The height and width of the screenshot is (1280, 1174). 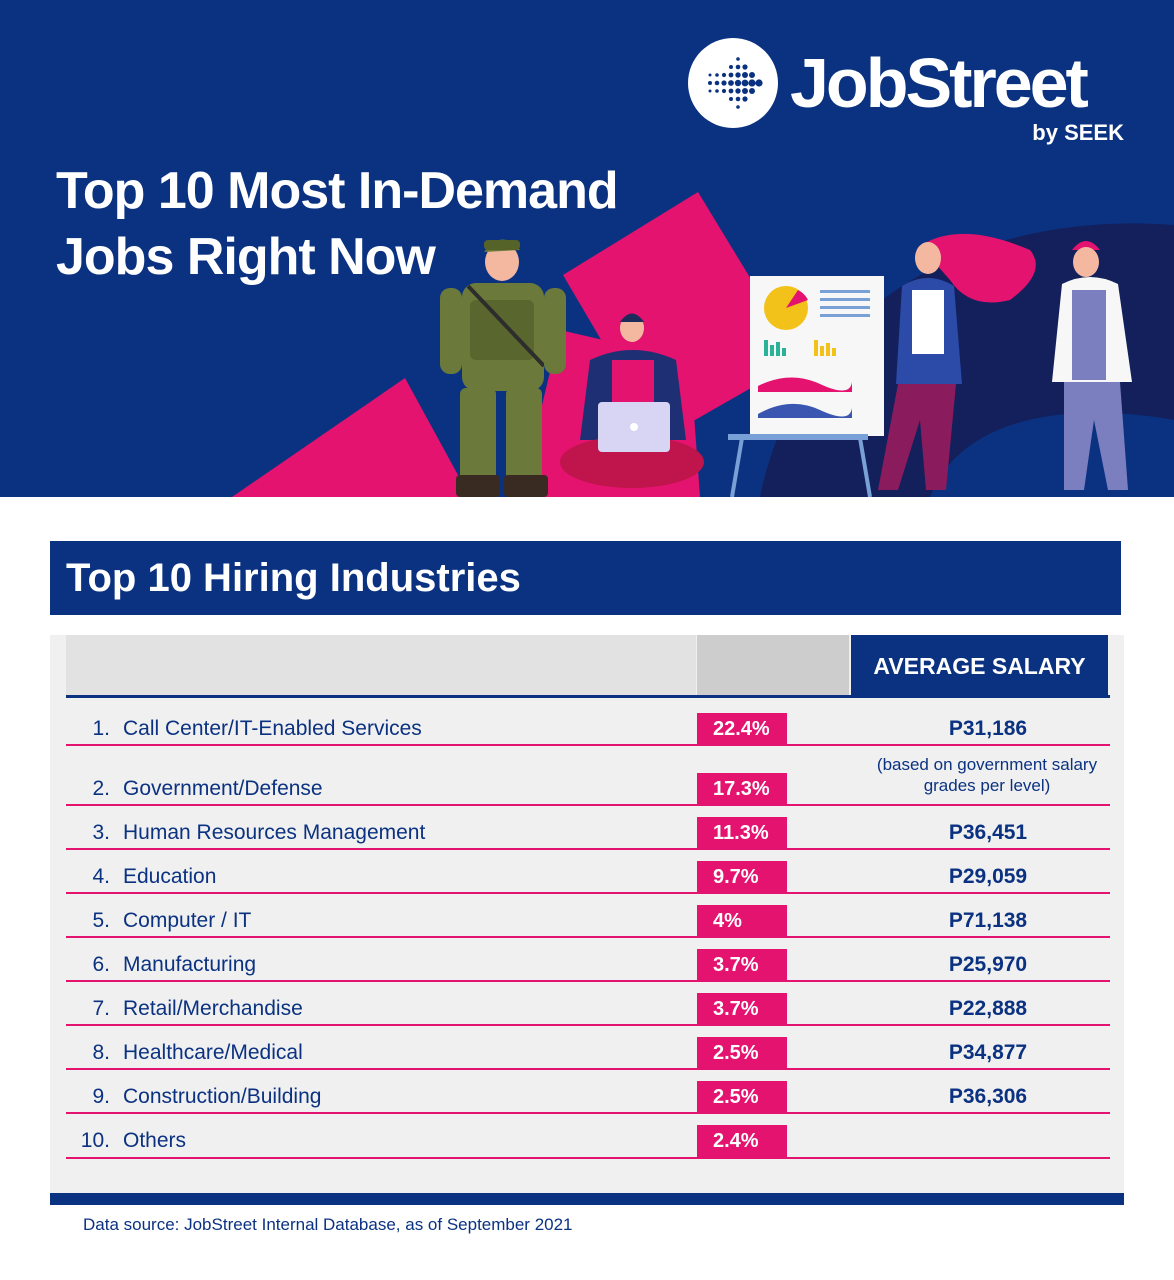 I want to click on row-share-badge: 11.3%, so click(x=742, y=833).